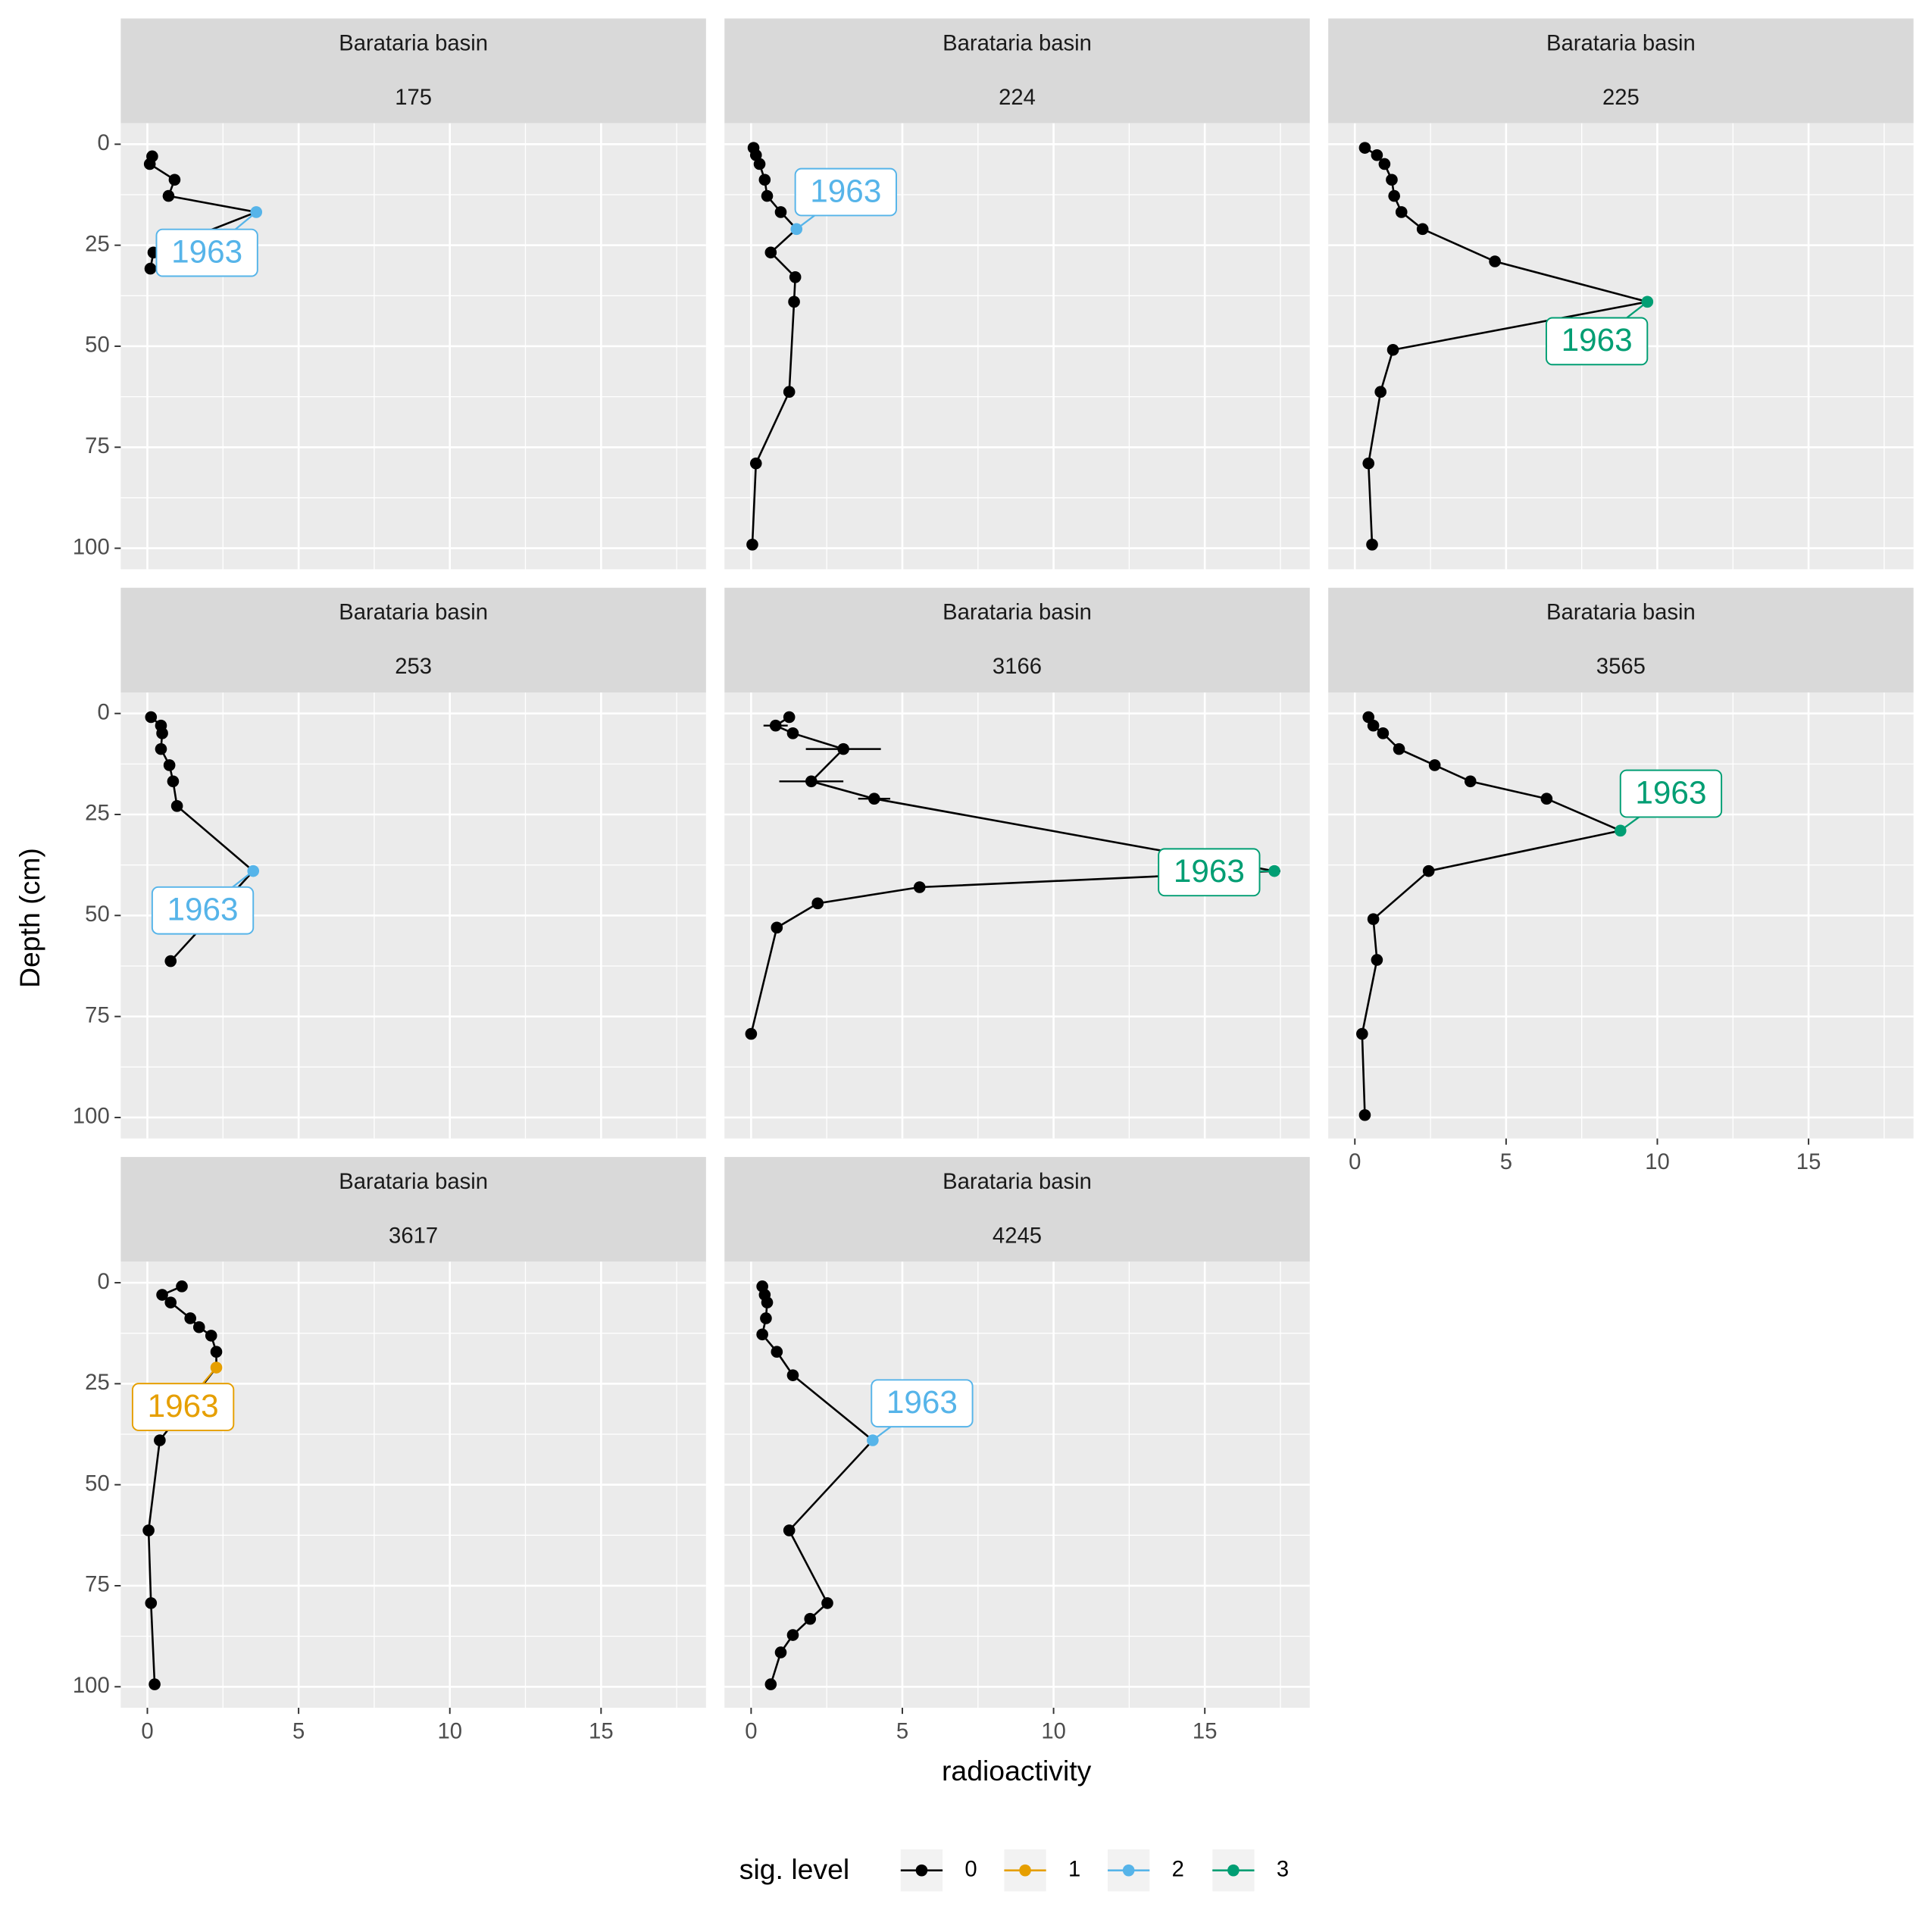 Image resolution: width=1932 pixels, height=1932 pixels. I want to click on y-tick-label: 50, so click(98, 914).